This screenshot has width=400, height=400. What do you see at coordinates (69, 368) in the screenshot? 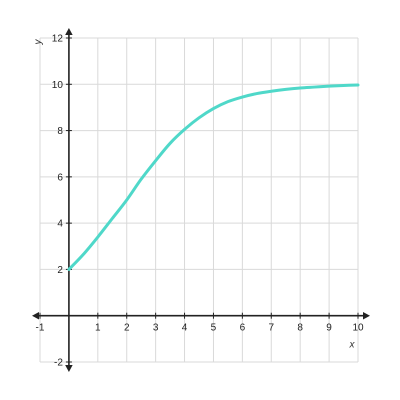
I see `y-axis-down-arrow` at bounding box center [69, 368].